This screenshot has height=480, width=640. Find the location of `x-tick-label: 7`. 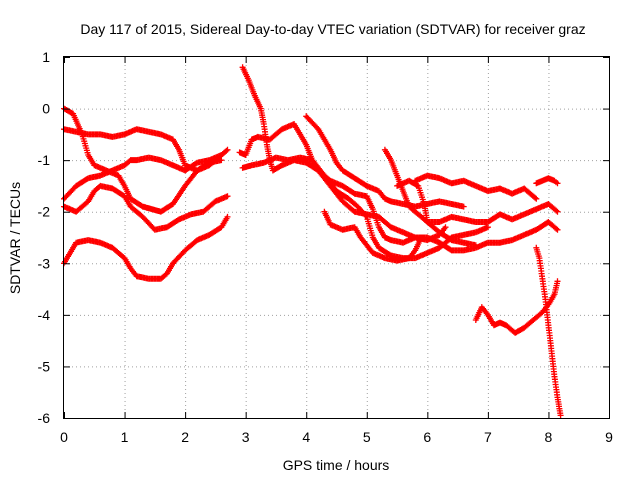

x-tick-label: 7 is located at coordinates (488, 437).